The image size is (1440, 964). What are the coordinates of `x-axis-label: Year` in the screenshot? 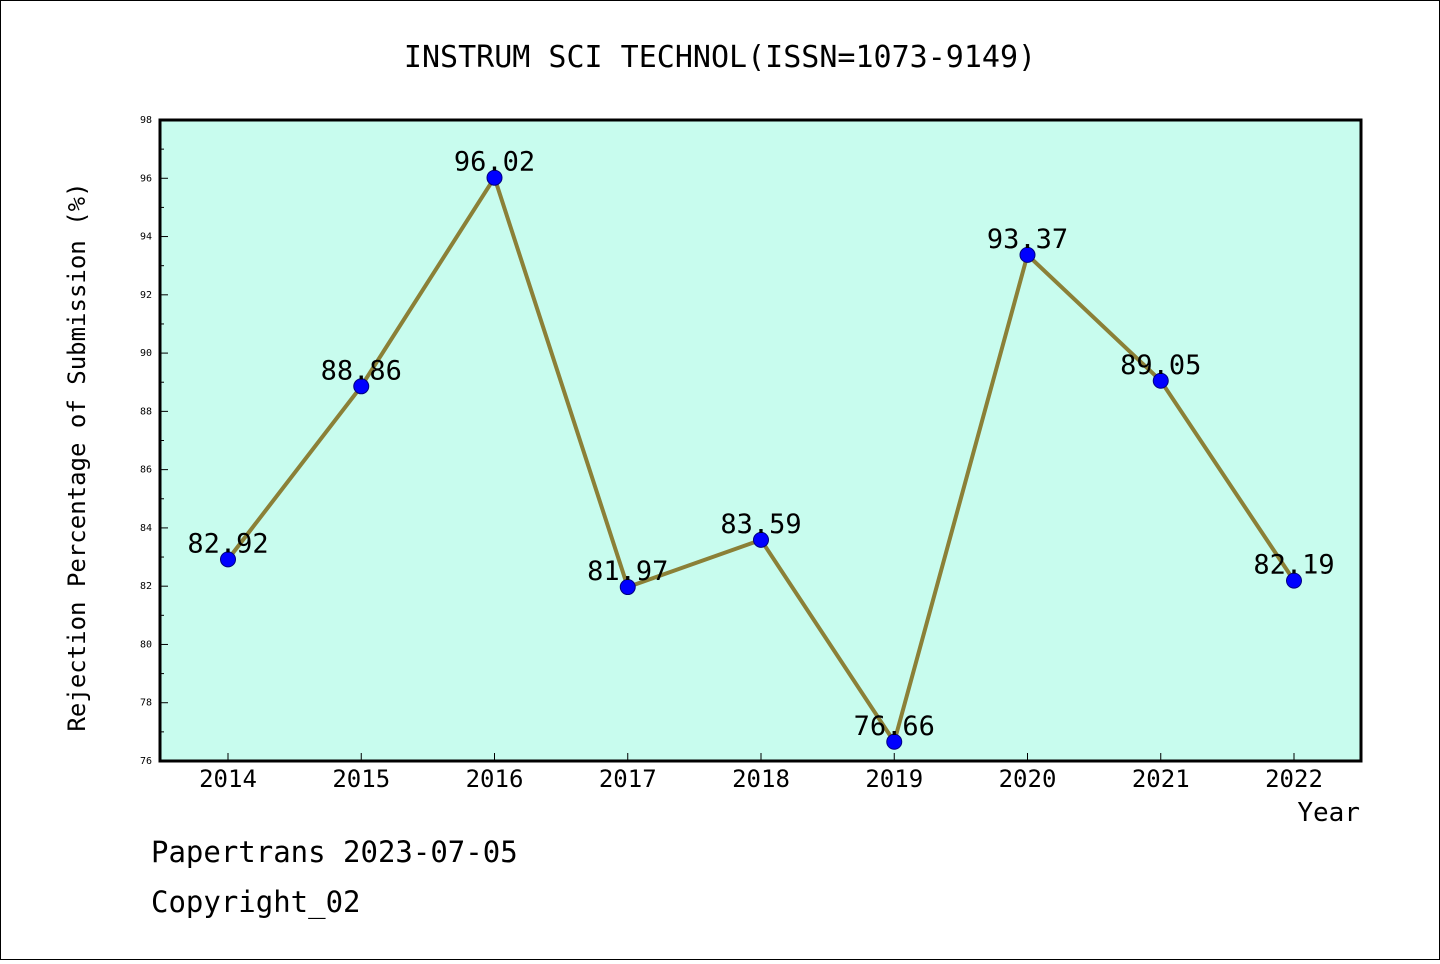 It's located at (1328, 813).